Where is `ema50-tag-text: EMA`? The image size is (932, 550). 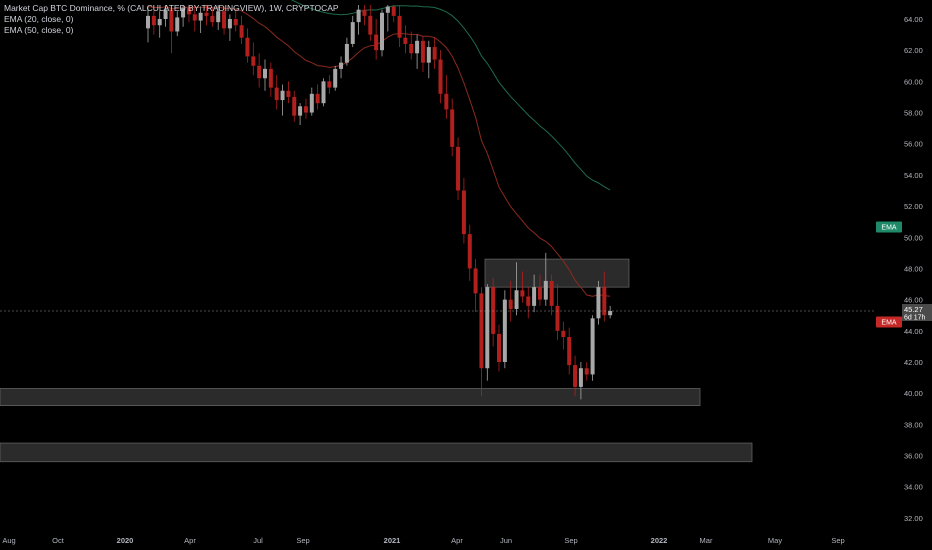 ema50-tag-text: EMA is located at coordinates (889, 228).